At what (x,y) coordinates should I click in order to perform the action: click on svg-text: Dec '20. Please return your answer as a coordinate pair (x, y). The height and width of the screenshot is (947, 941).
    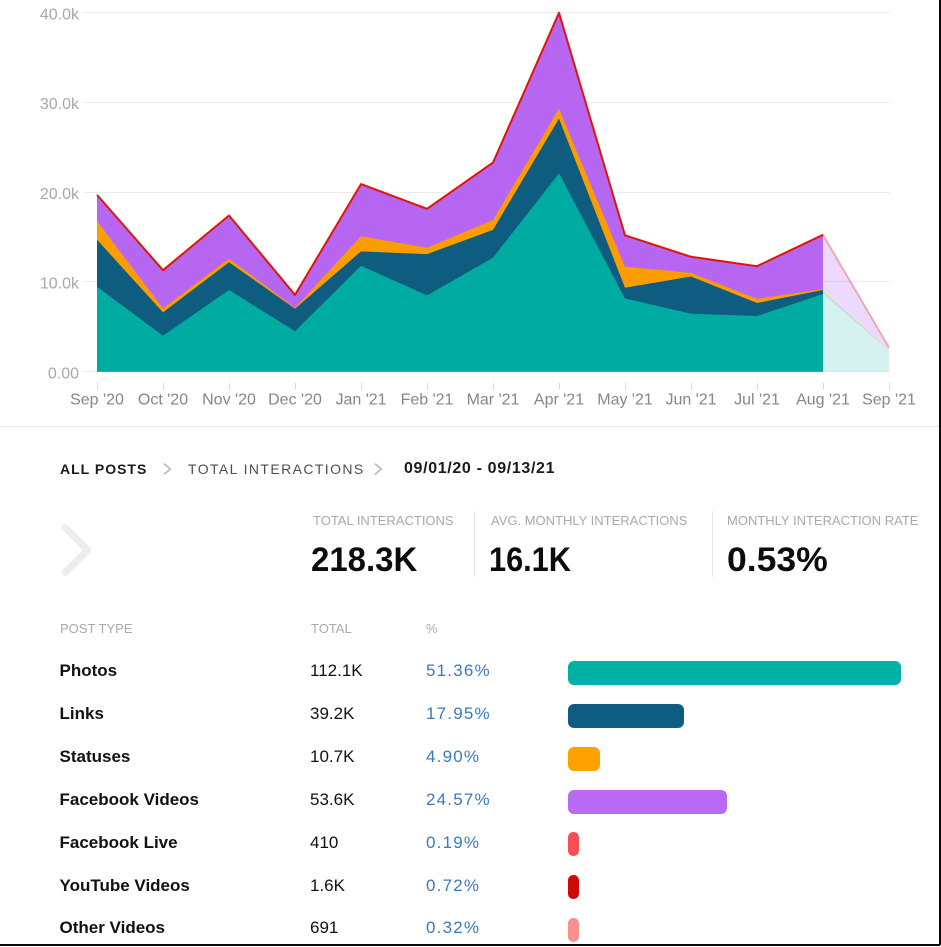
    Looking at the image, I should click on (295, 400).